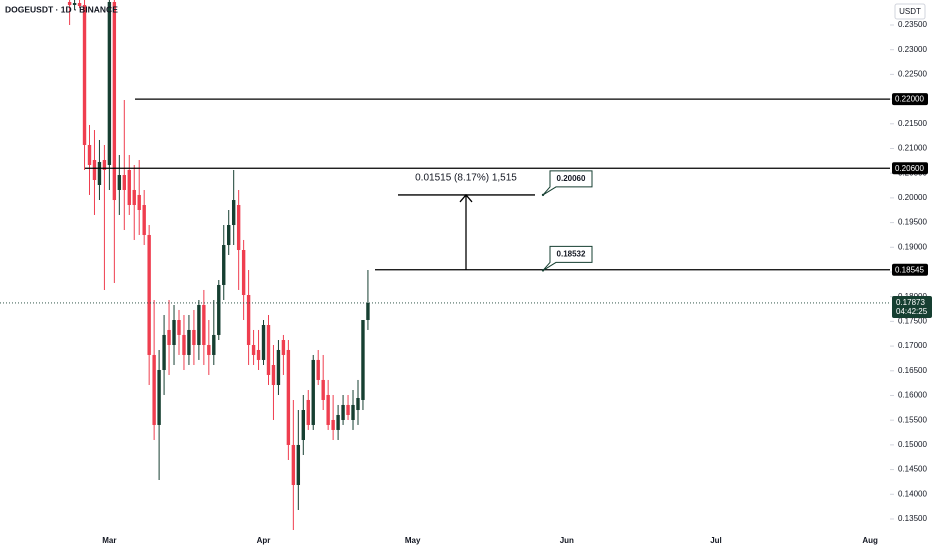  Describe the element at coordinates (912, 123) in the screenshot. I see `y-tick-label: 0.21500` at that location.